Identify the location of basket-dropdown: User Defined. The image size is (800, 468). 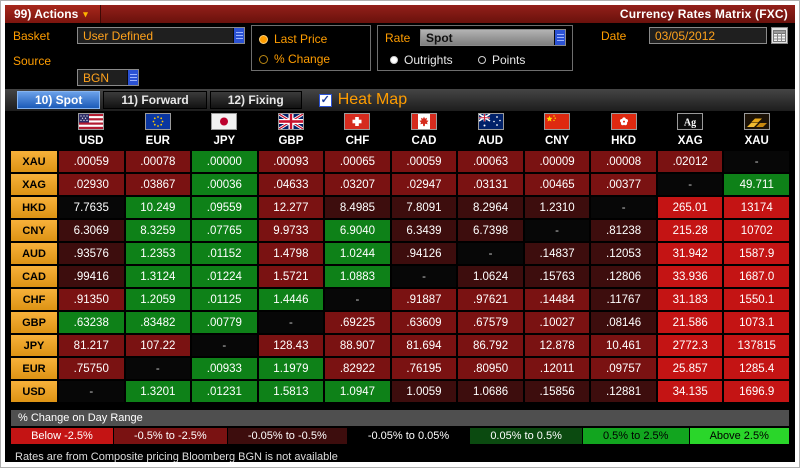
(161, 35).